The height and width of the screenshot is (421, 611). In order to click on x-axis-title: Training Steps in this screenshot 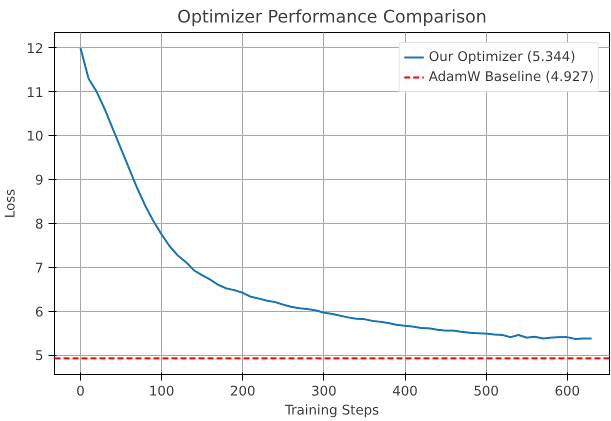, I will do `click(332, 411)`.